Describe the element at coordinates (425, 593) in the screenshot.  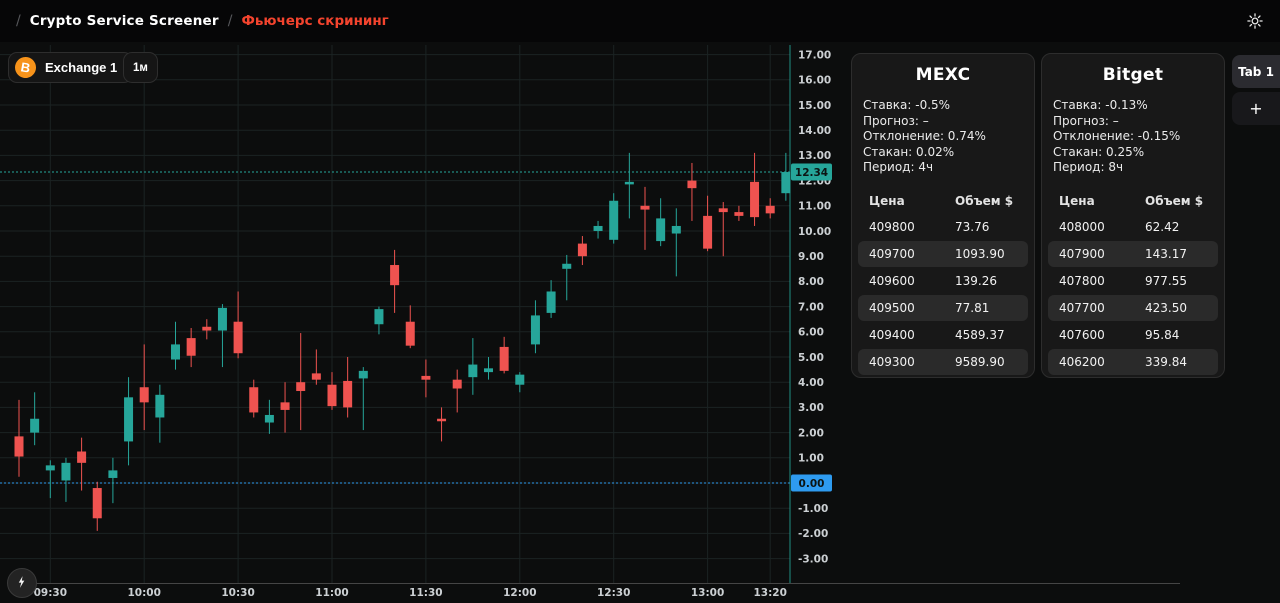
I see `x-axis-label: 11:30` at that location.